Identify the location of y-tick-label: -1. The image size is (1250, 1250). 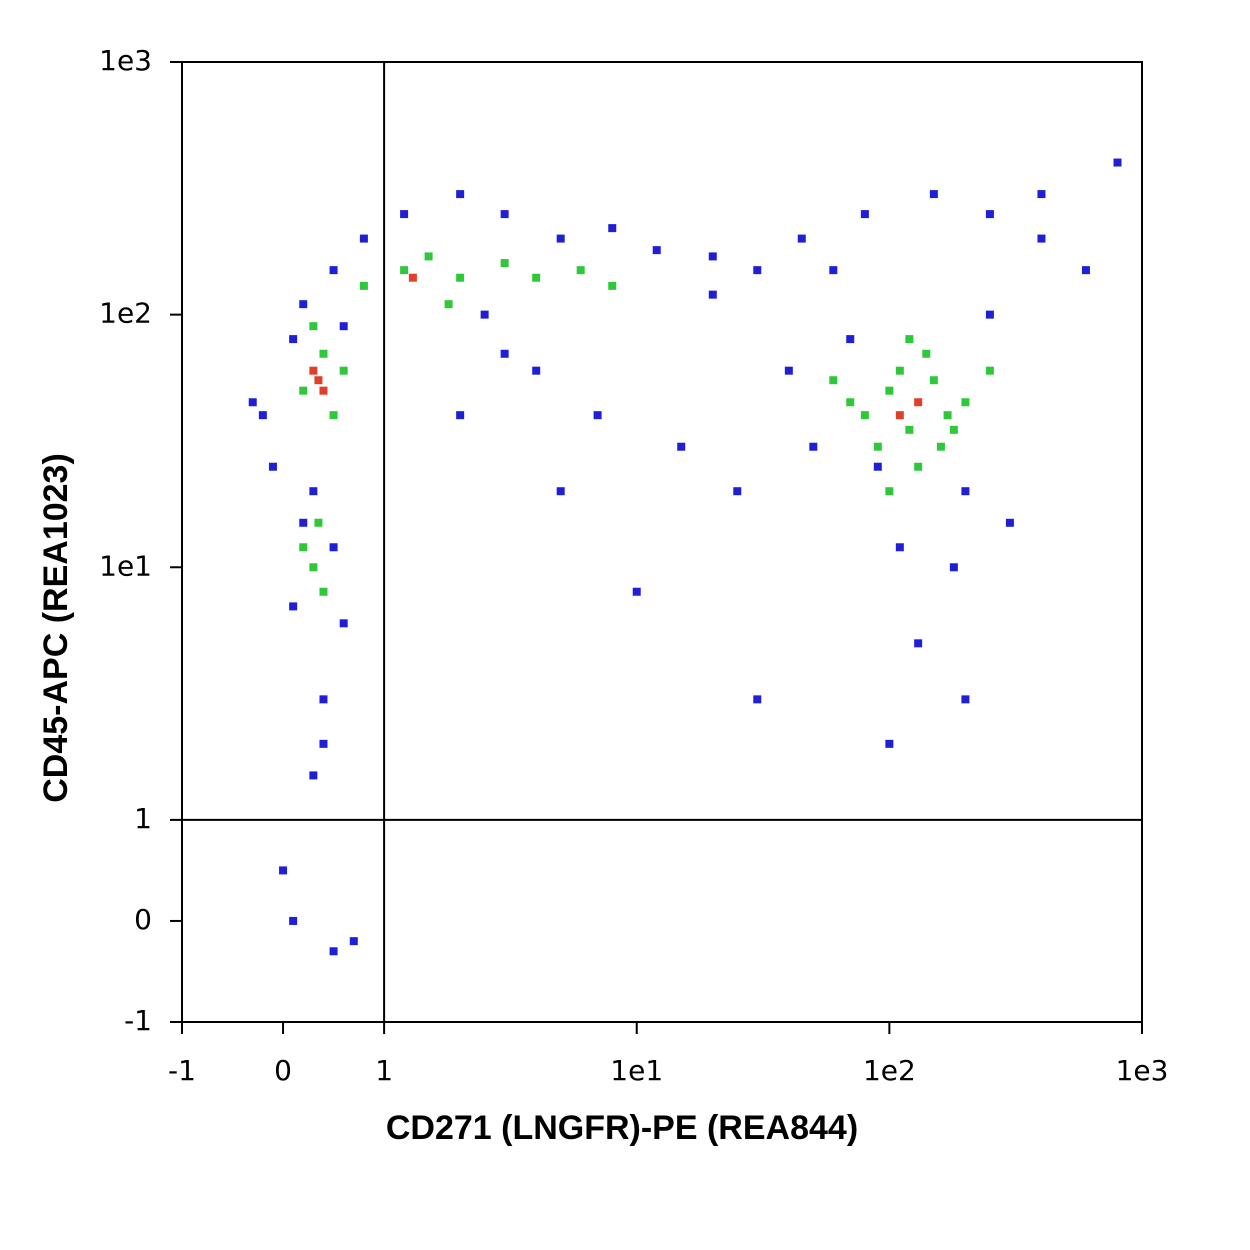
(138, 1020).